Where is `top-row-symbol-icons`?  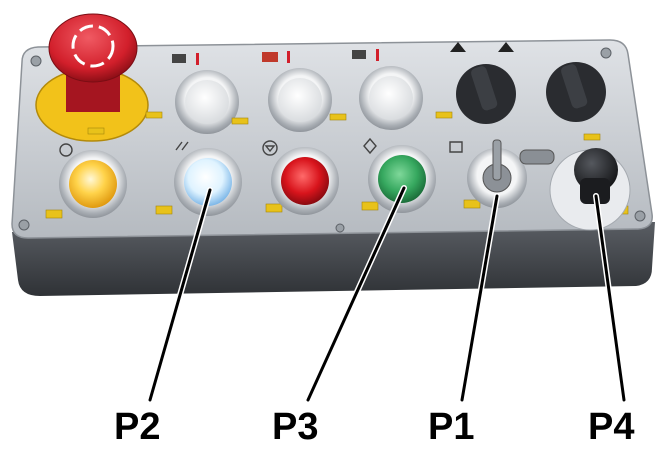
top-row-symbol-icons is located at coordinates (275, 57).